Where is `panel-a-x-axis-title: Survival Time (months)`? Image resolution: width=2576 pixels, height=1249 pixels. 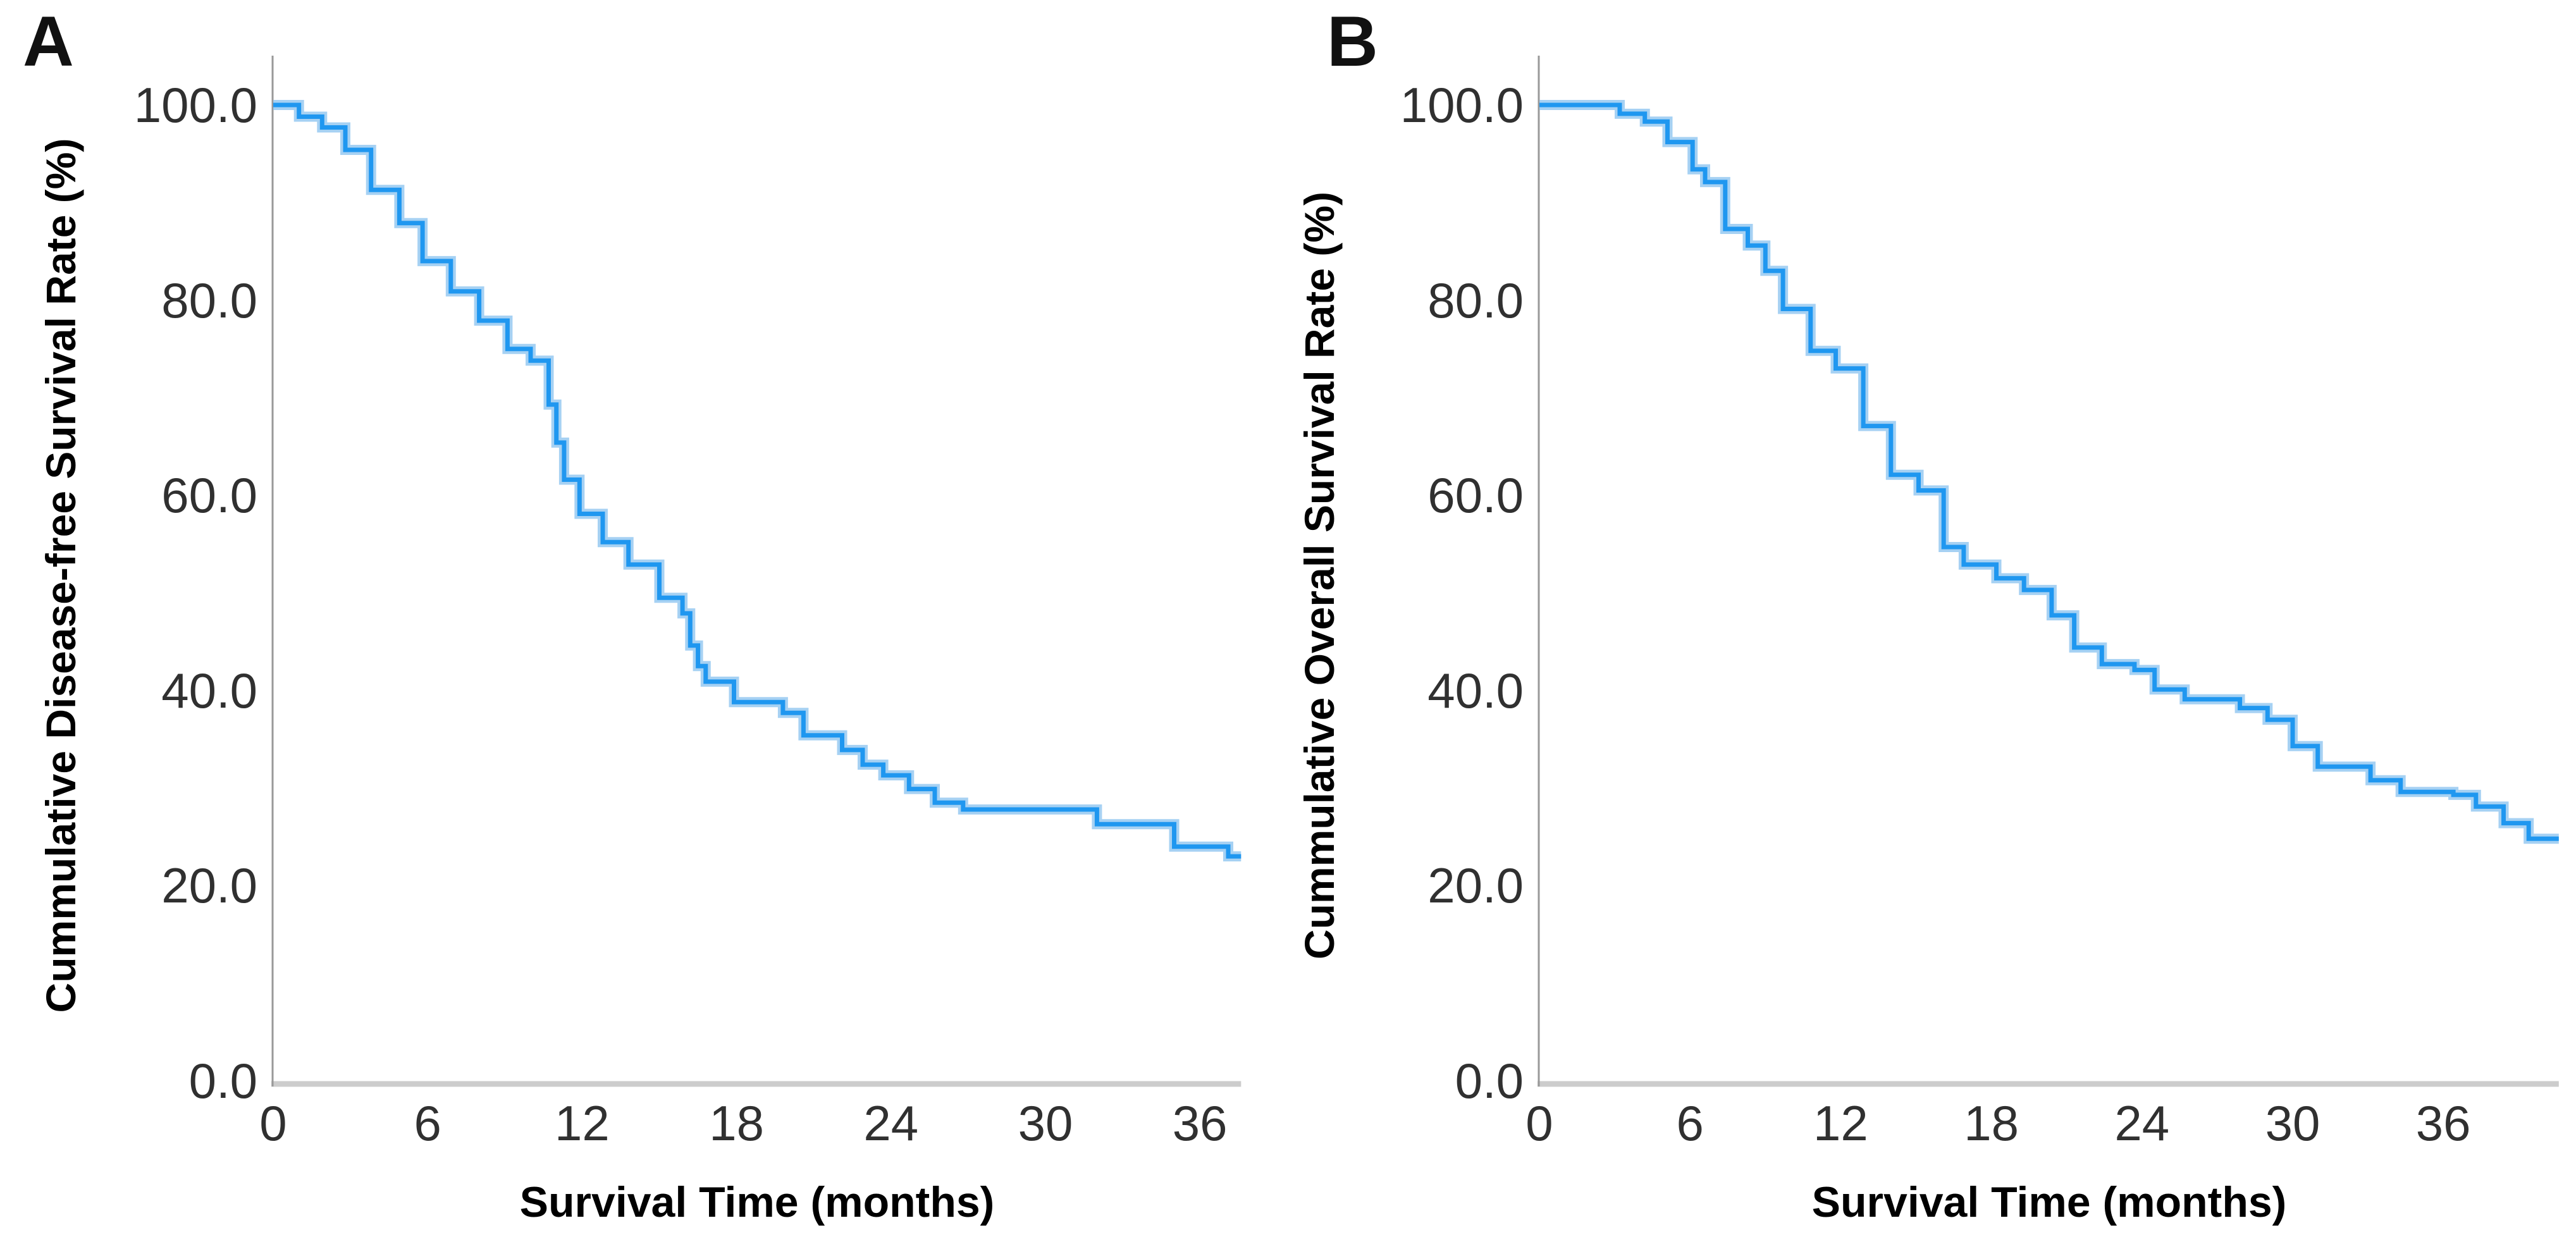 panel-a-x-axis-title: Survival Time (months) is located at coordinates (757, 1202).